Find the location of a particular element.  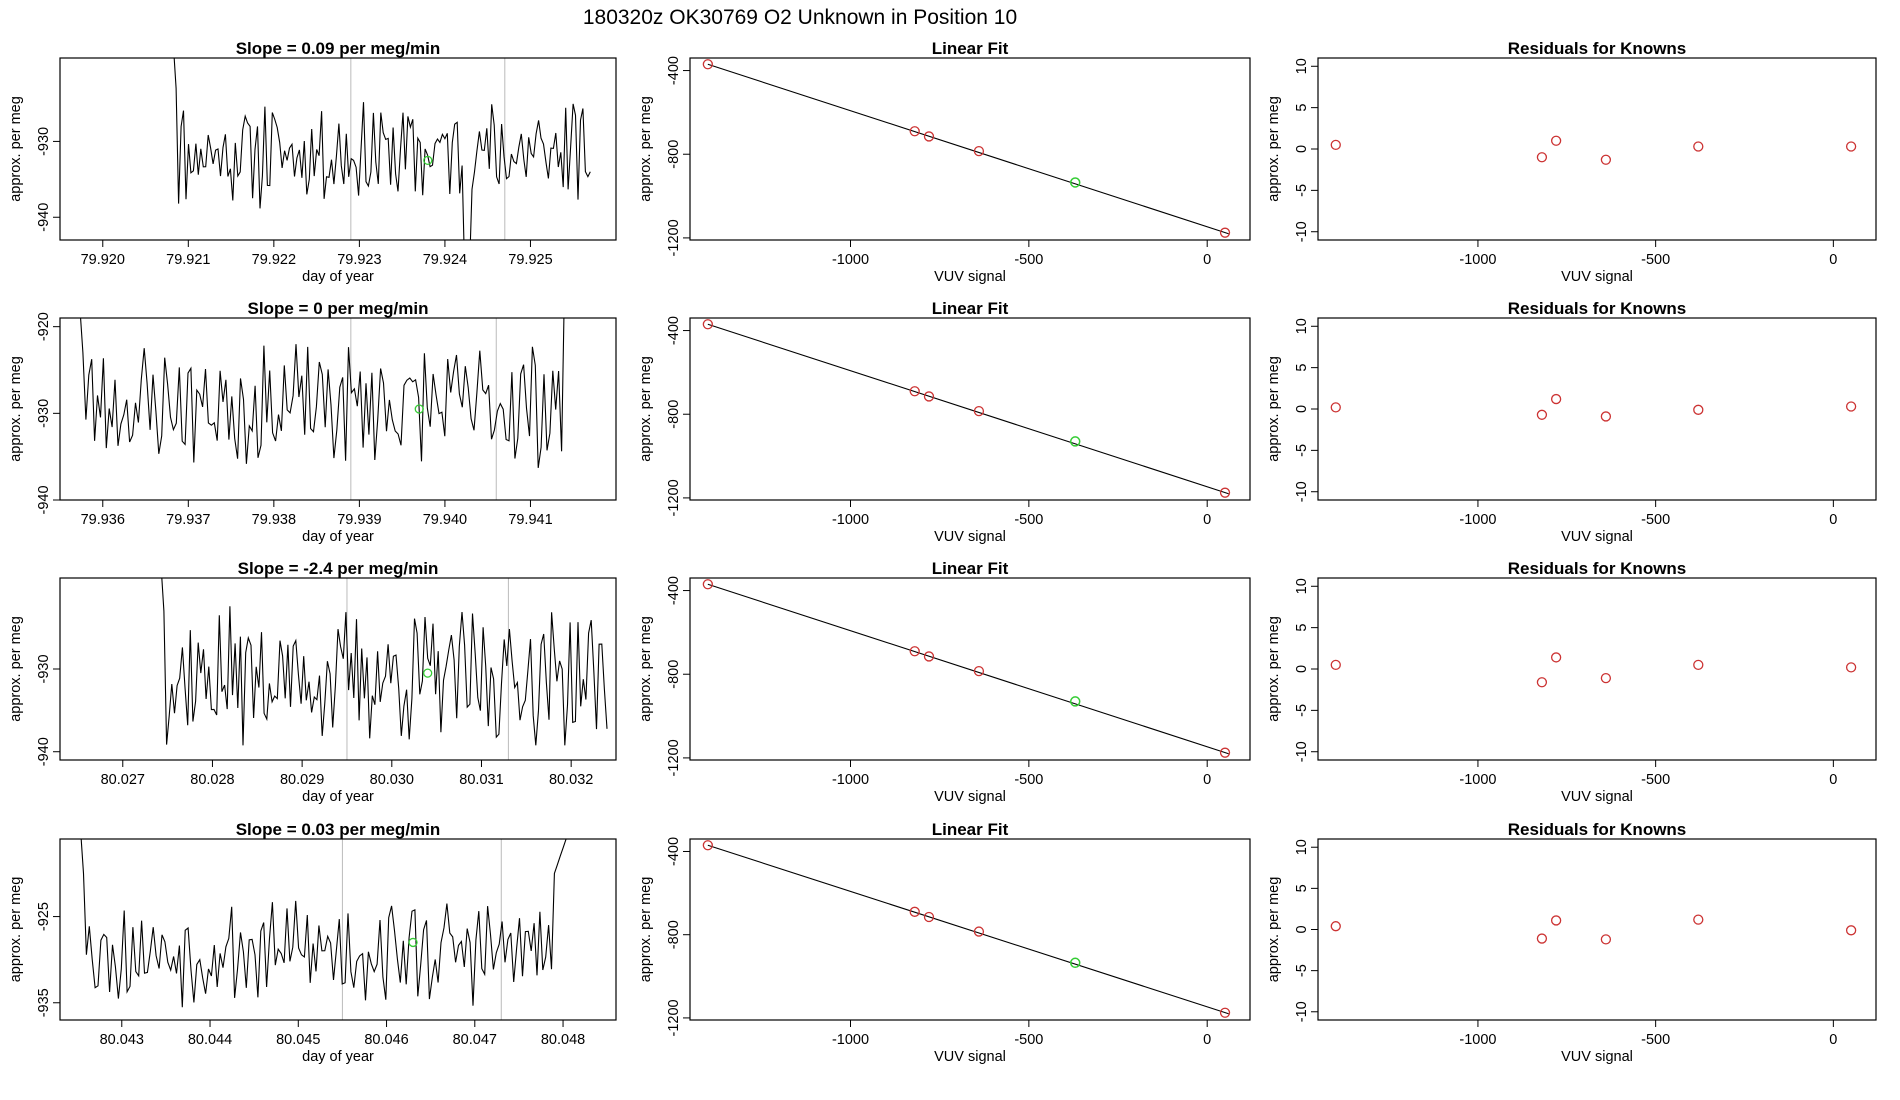

y-tick-label: -930 is located at coordinates (44, 413).